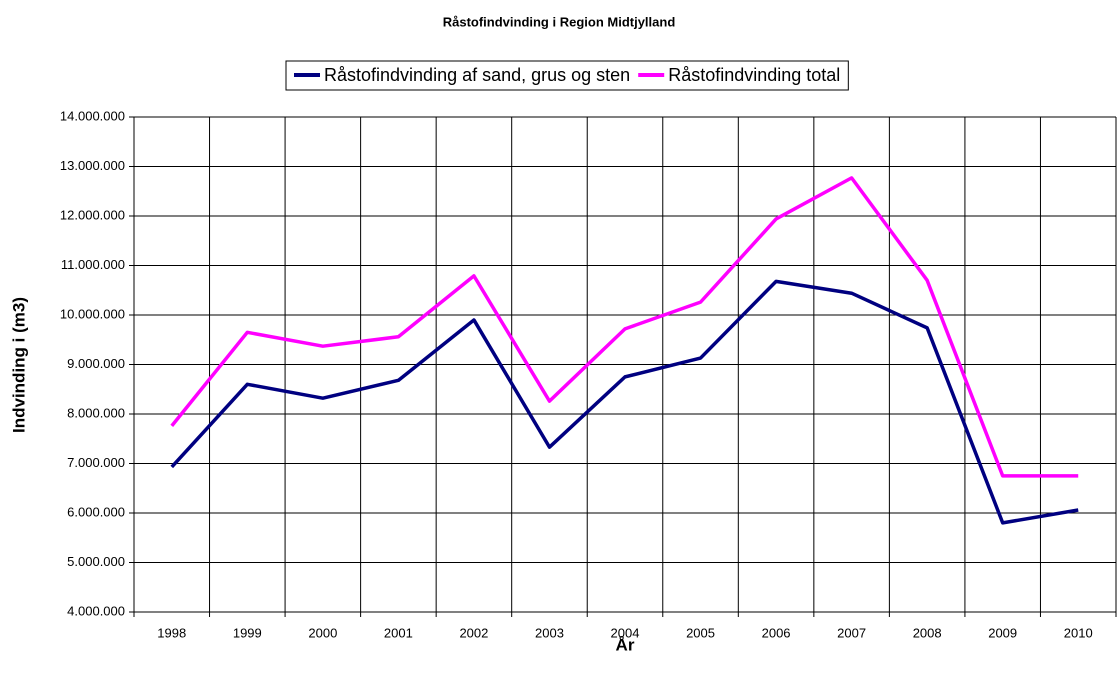 The width and height of the screenshot is (1118, 675). I want to click on y-tick-label: 5.000.000, so click(96, 561).